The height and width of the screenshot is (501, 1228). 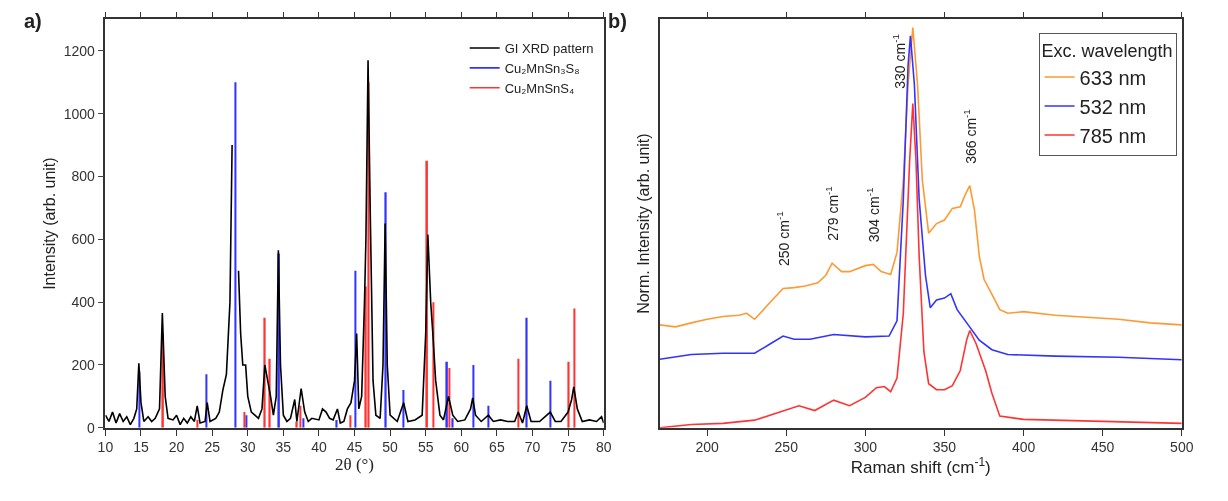 What do you see at coordinates (532, 447) in the screenshot?
I see `x-tick-label: 70` at bounding box center [532, 447].